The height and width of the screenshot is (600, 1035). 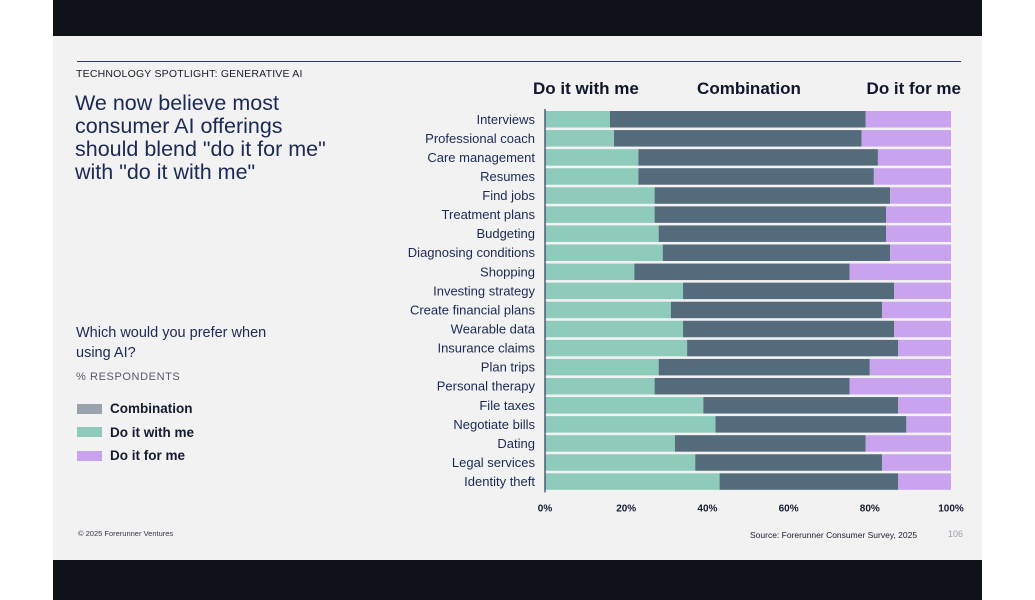 I want to click on page-number: 106, so click(x=956, y=534).